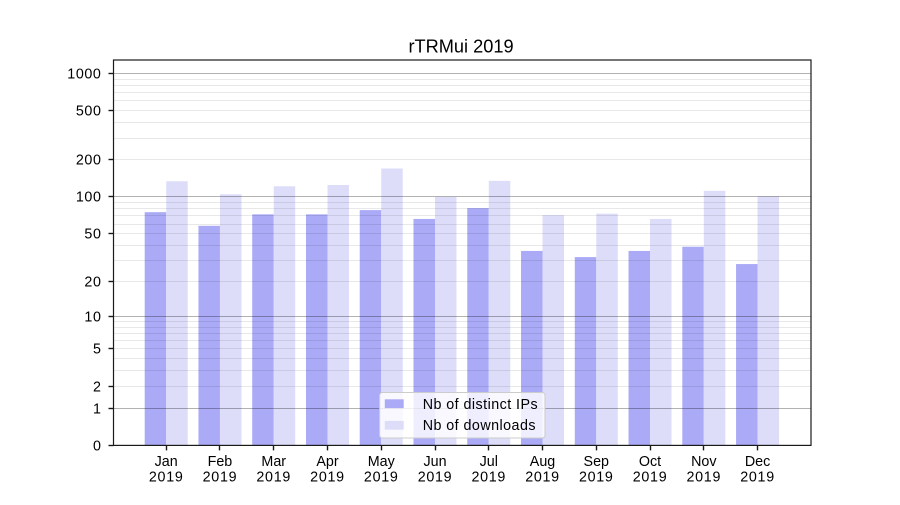 The image size is (900, 505). What do you see at coordinates (89, 160) in the screenshot?
I see `svg-text: 200` at bounding box center [89, 160].